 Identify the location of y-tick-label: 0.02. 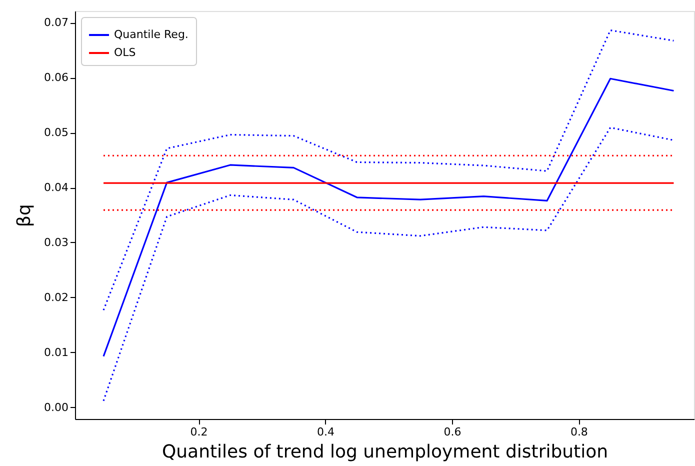
(56, 297).